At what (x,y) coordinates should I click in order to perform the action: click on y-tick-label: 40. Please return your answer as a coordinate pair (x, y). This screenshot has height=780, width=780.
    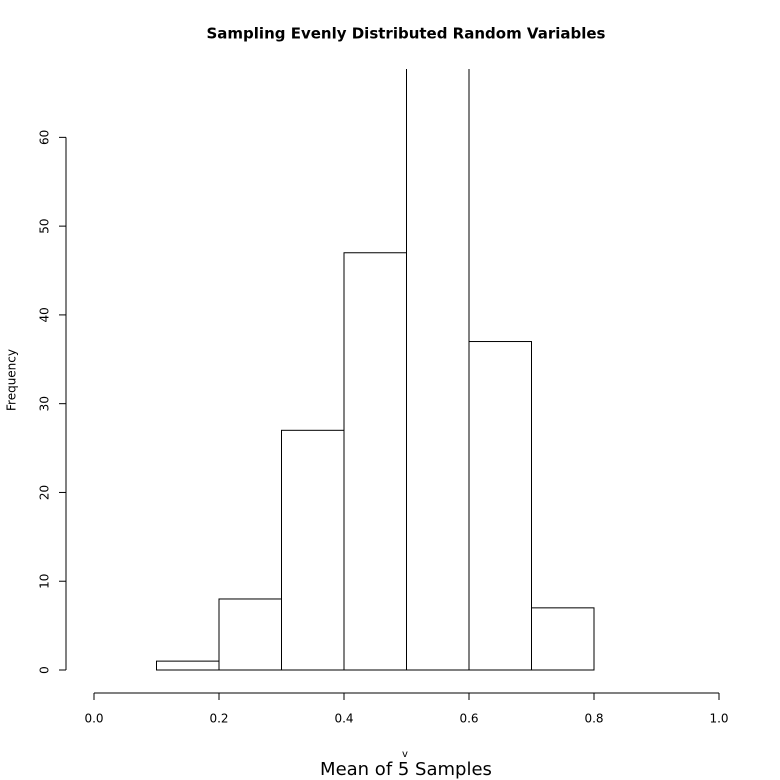
    Looking at the image, I should click on (45, 314).